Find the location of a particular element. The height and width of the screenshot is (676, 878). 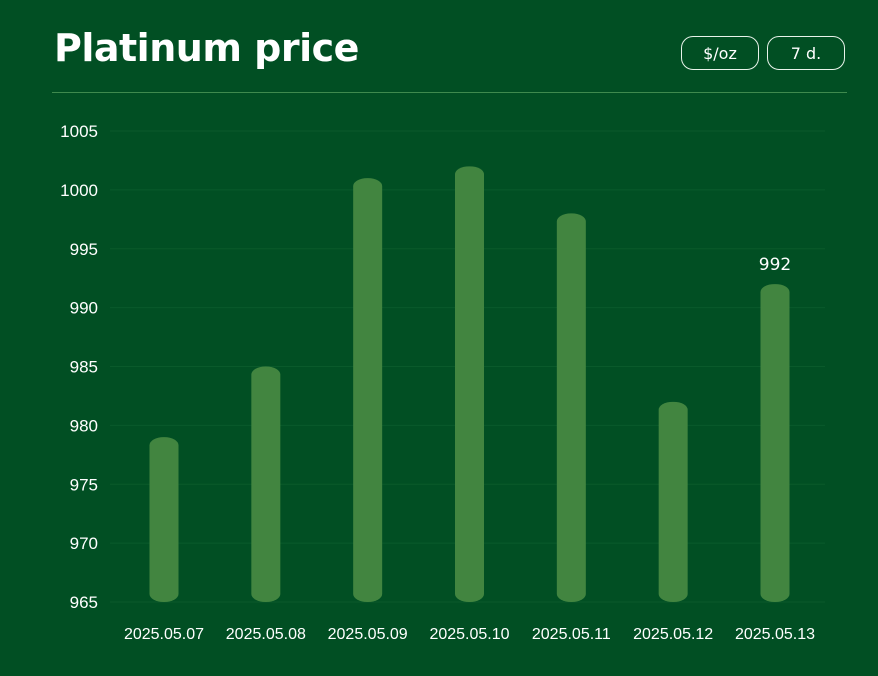

unit-selector-button: $/oz is located at coordinates (720, 53).